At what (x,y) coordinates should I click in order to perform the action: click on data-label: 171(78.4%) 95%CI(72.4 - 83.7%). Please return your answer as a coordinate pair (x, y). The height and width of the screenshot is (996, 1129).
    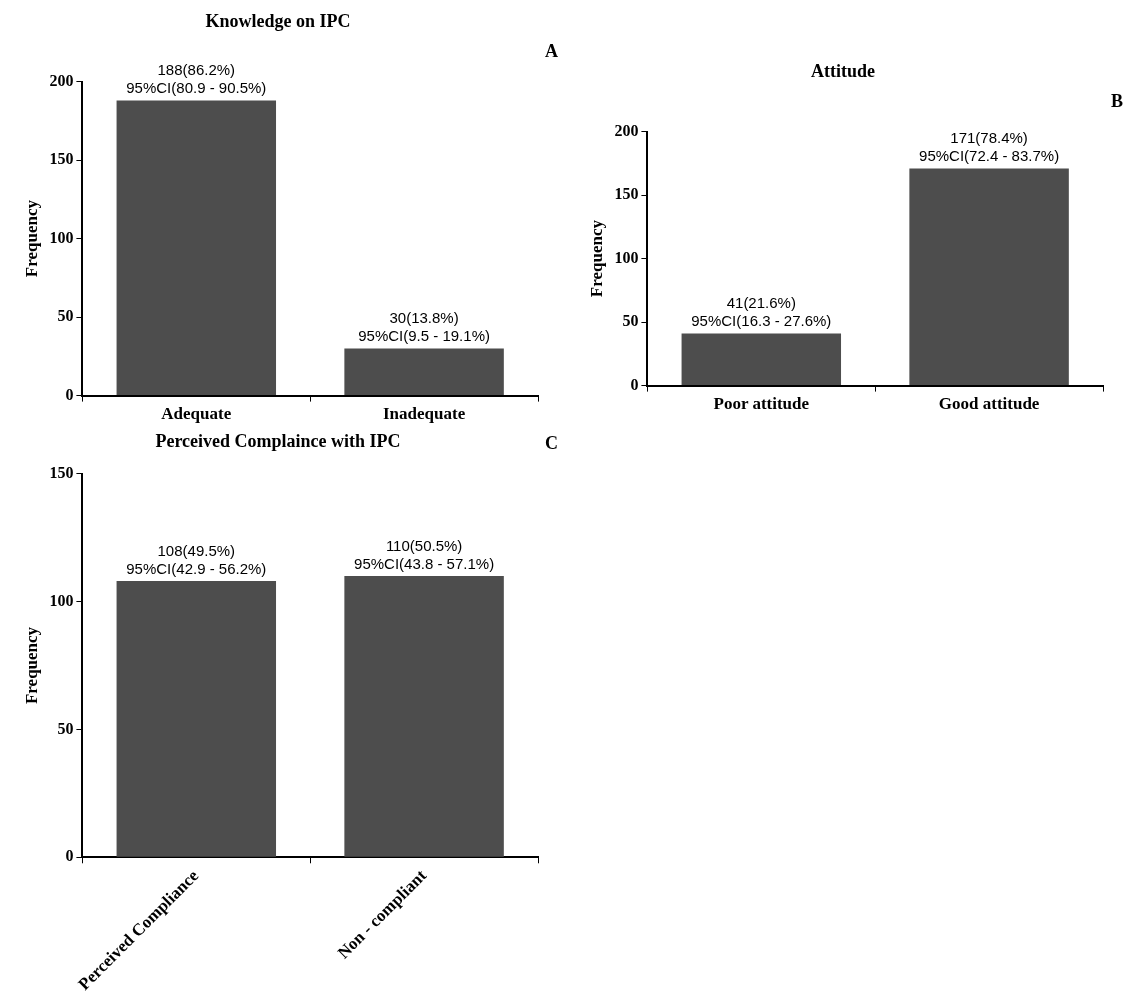
    Looking at the image, I should click on (989, 147).